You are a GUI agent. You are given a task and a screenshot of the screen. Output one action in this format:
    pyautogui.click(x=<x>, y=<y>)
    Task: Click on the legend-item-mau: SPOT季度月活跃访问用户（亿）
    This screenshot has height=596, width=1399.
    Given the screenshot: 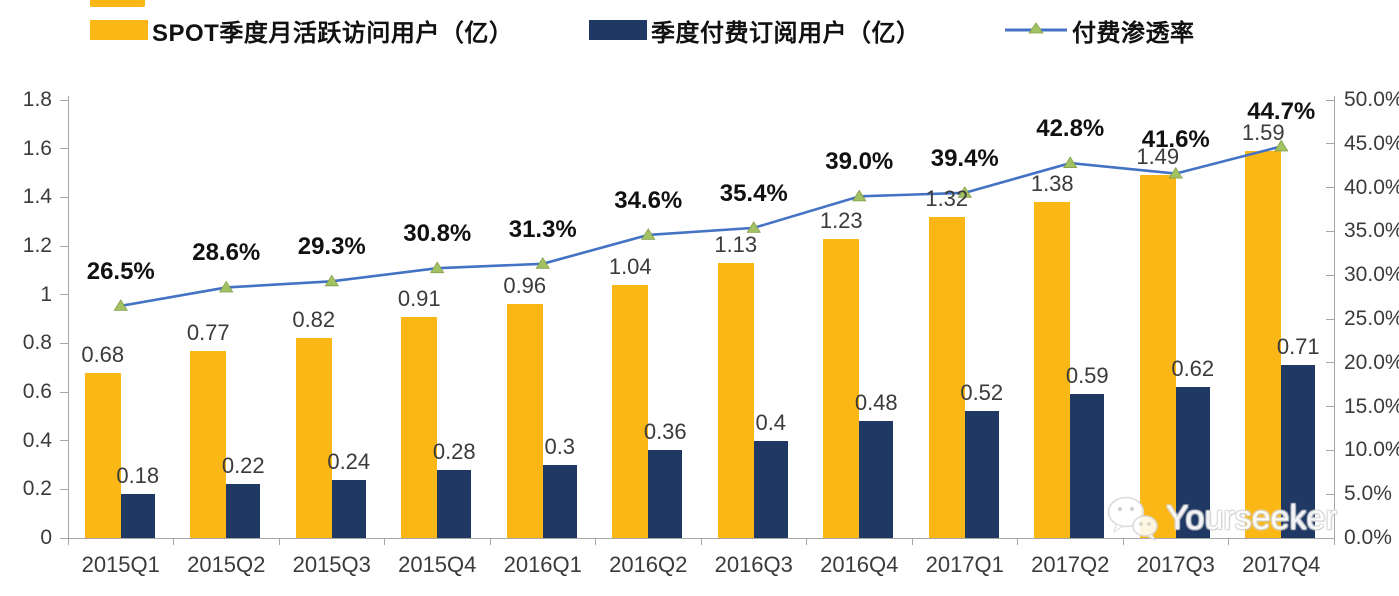 What is the action you would take?
    pyautogui.click(x=301, y=32)
    